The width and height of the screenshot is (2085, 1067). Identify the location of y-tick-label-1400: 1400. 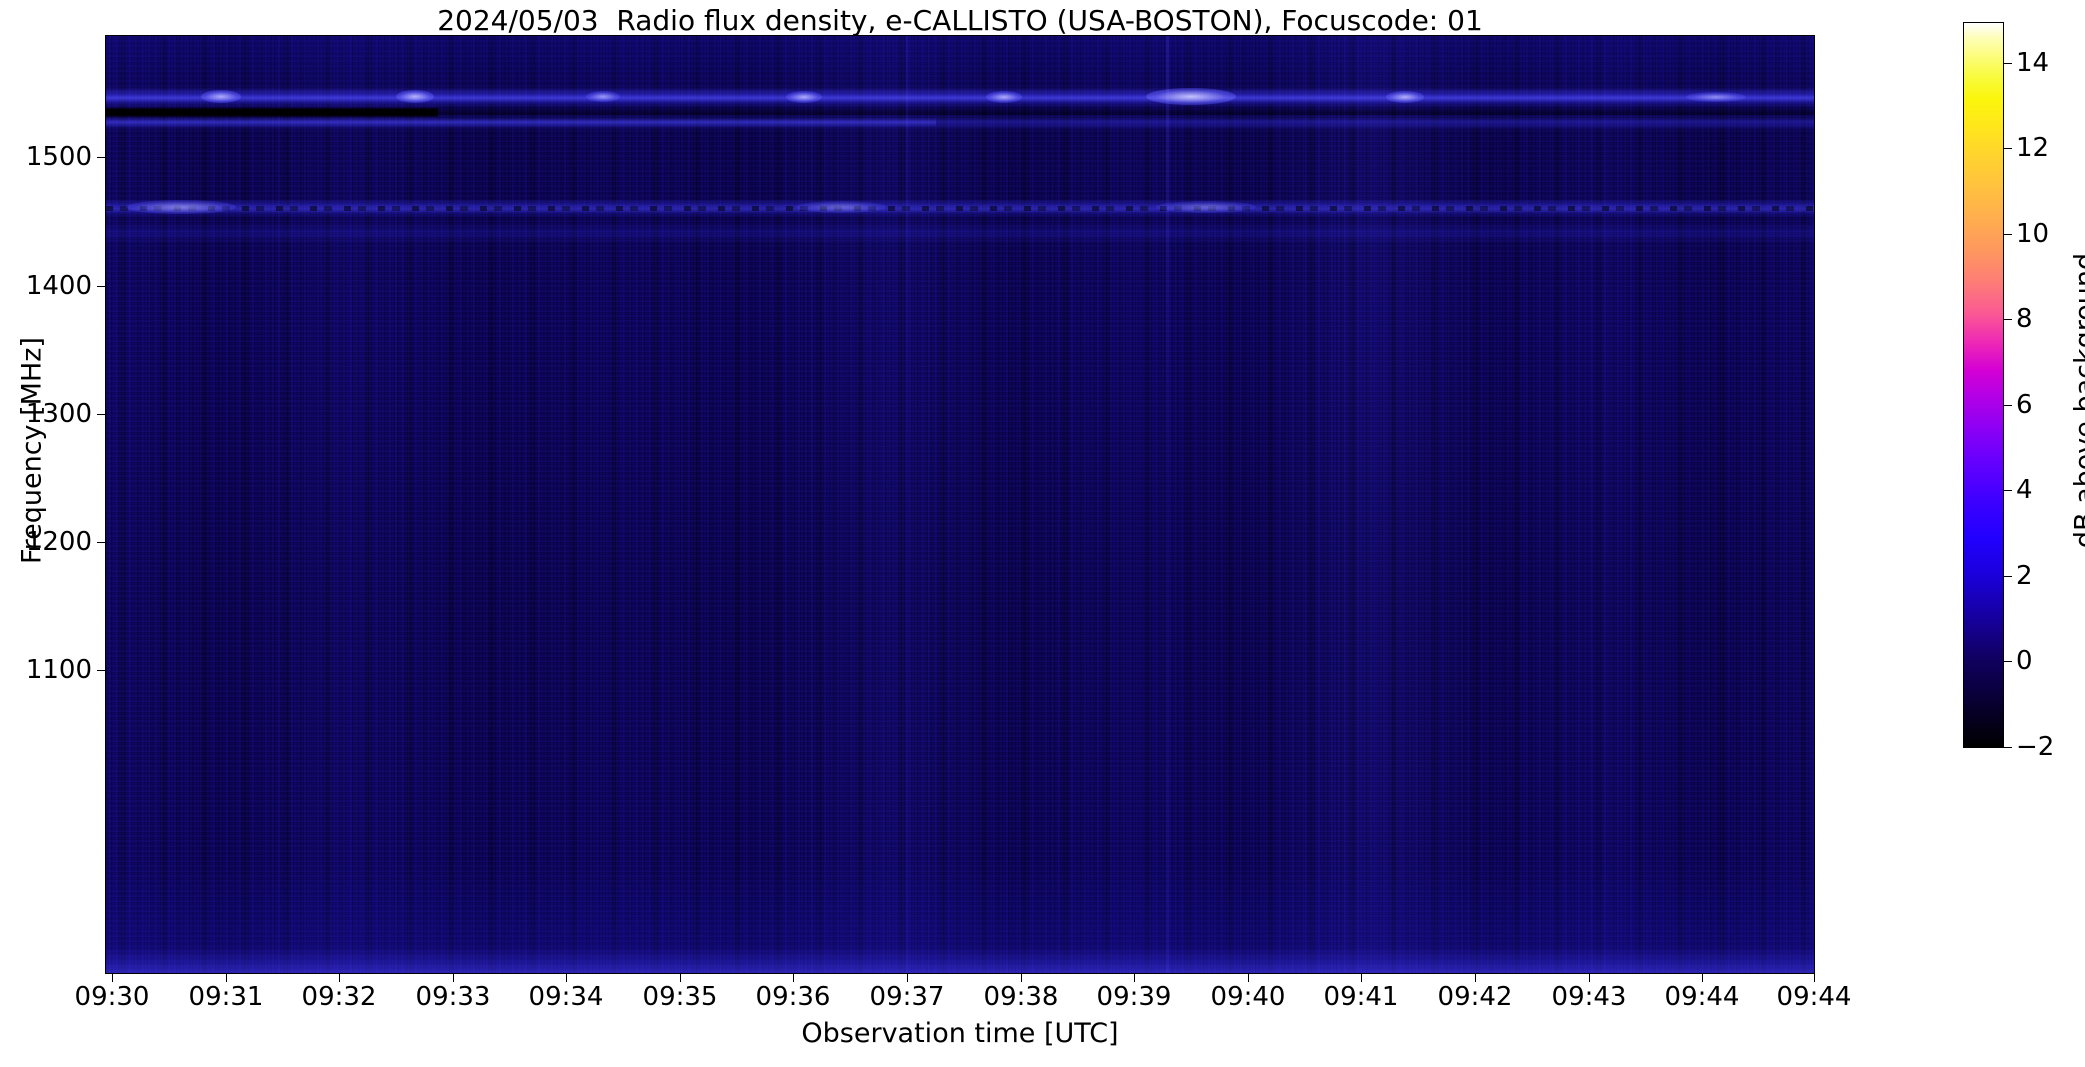
(58, 286).